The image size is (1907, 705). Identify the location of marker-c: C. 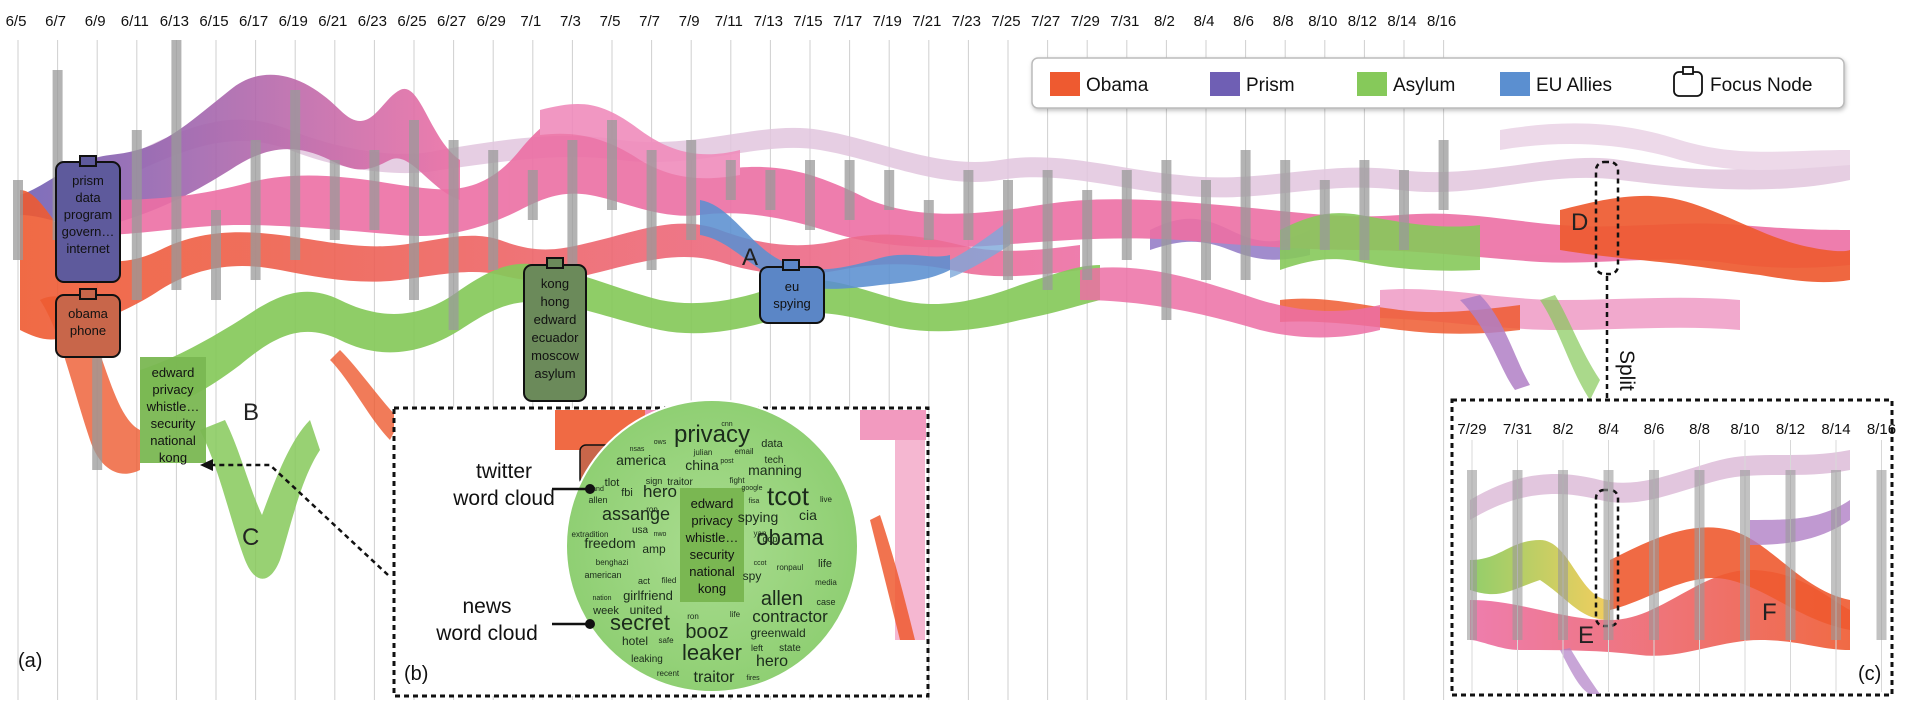
(250, 537).